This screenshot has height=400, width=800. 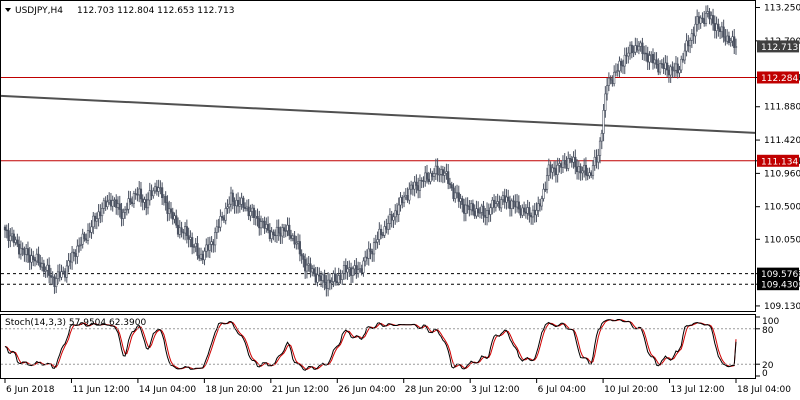 I want to click on current-price-tag-bg, so click(x=778, y=46).